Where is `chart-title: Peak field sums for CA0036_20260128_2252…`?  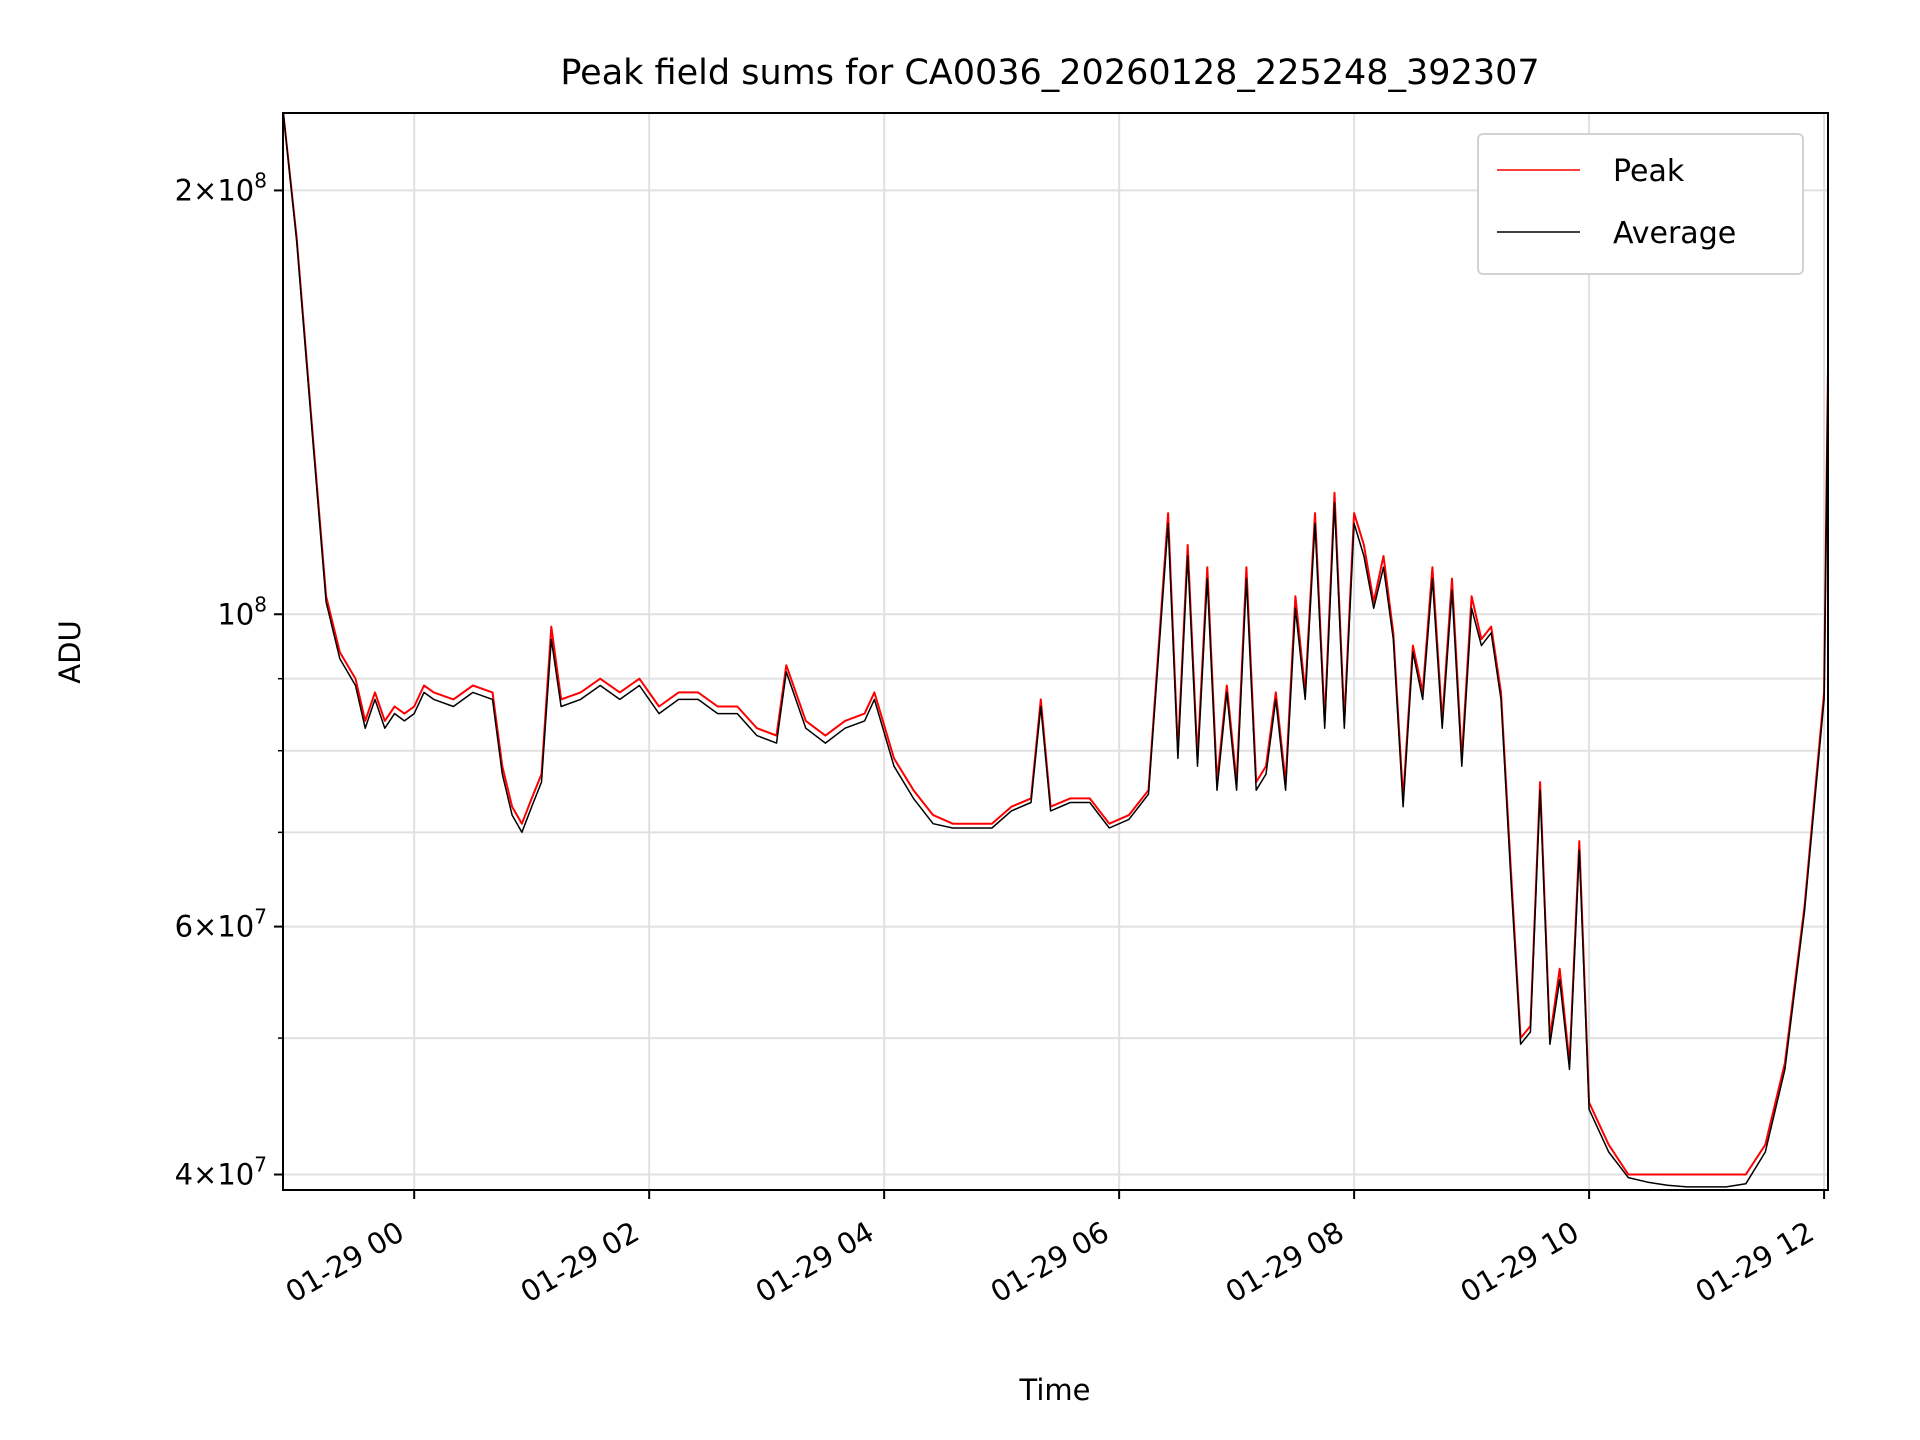
chart-title: Peak field sums for CA0036_20260128_2252… is located at coordinates (1049, 73).